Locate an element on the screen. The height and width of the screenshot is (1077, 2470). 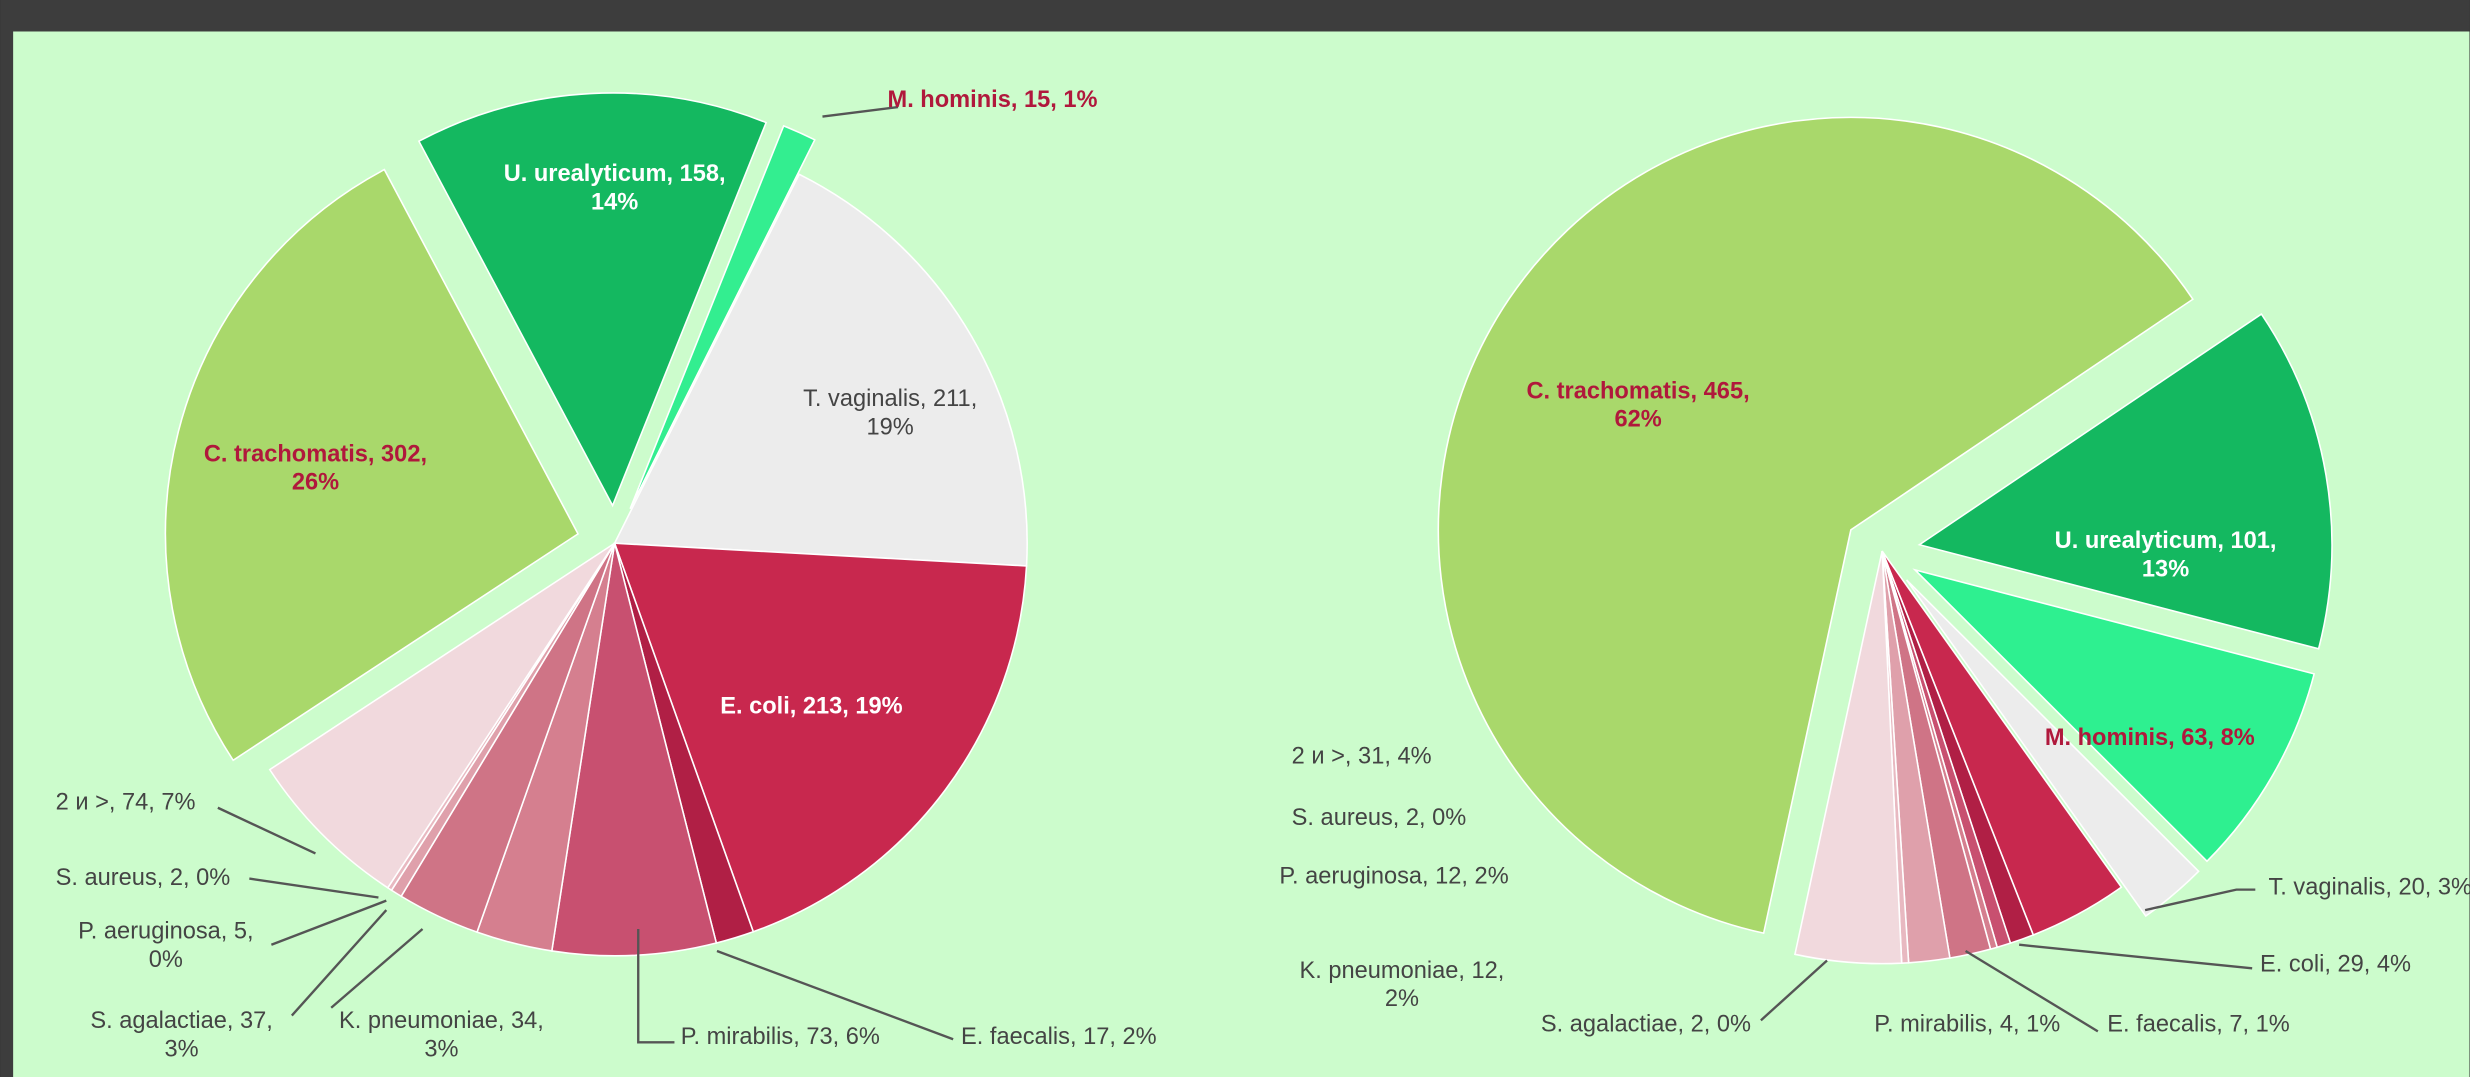
label-box: S. agalactiae, 2, 0% is located at coordinates (1645, 1024).